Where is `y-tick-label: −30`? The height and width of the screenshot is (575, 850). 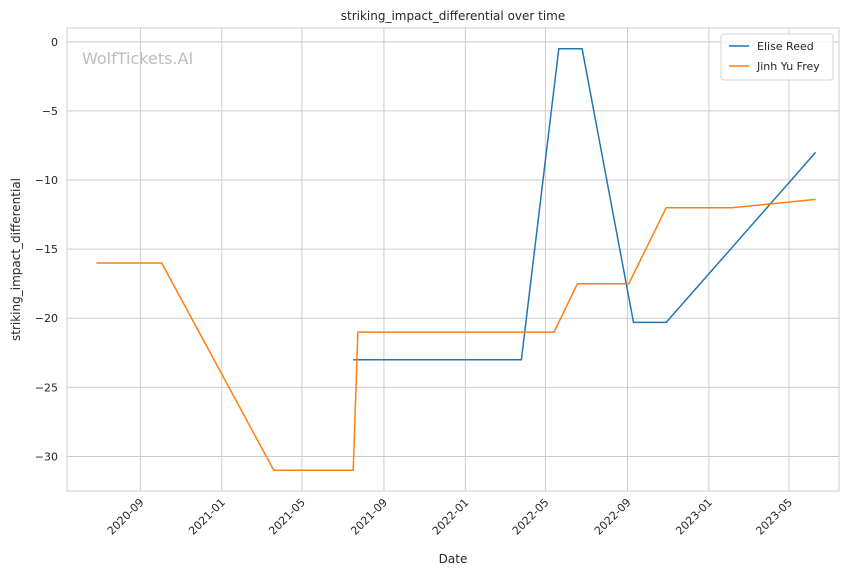 y-tick-label: −30 is located at coordinates (46, 456).